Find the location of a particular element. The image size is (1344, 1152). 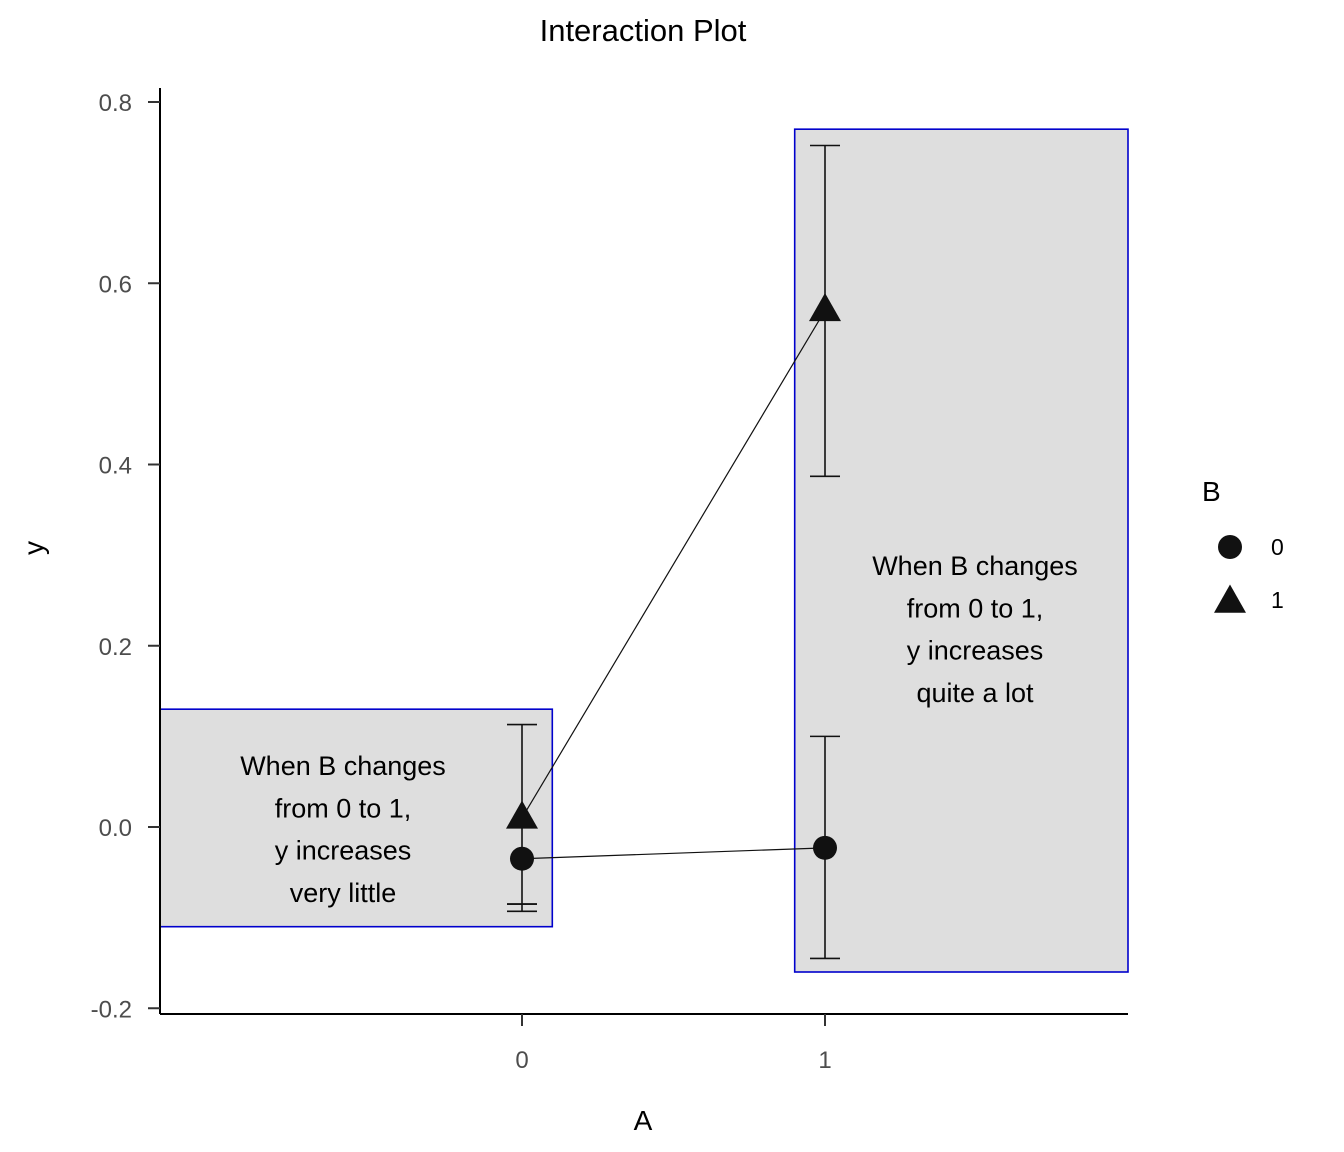

annotation-1-line-1: from 0 to 1, is located at coordinates (975, 608).